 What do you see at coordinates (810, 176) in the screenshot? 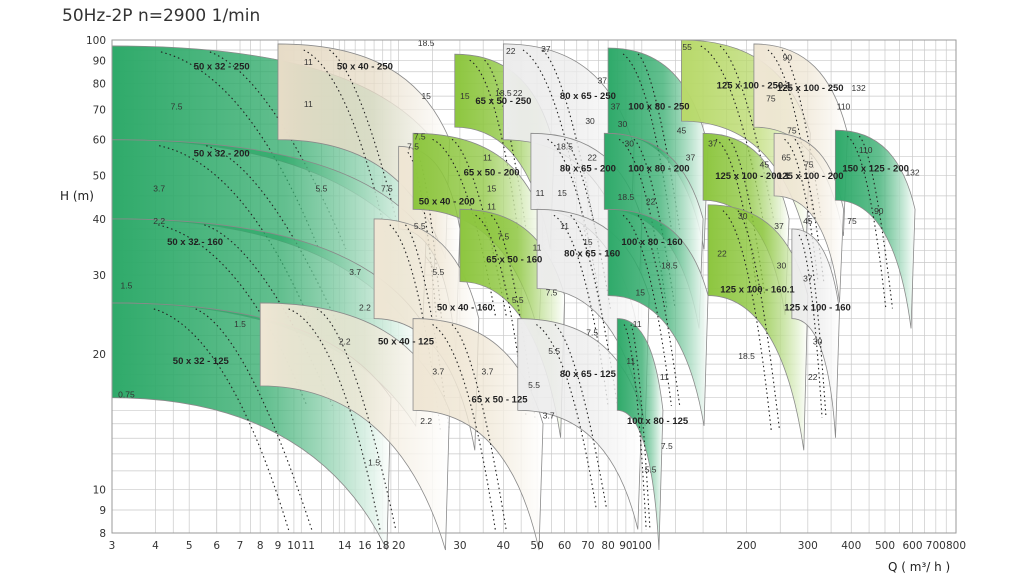
I see `pump-model-label: 125 x 100 - 200` at bounding box center [810, 176].